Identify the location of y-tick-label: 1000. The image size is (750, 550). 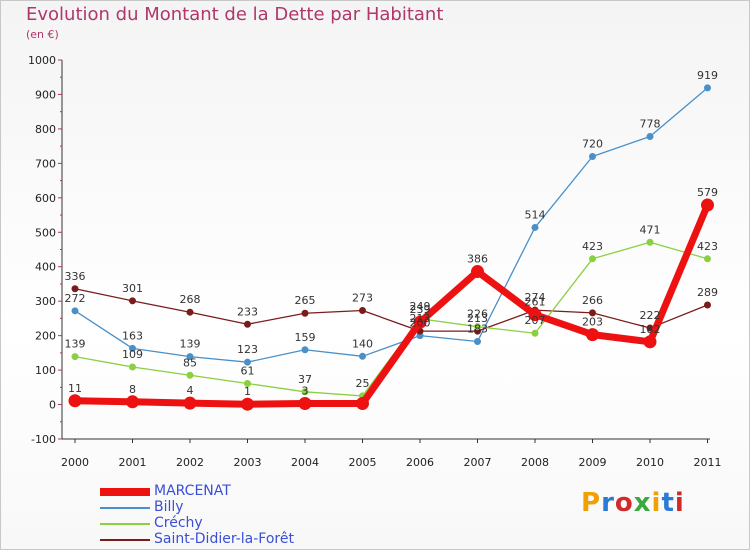
(42, 60).